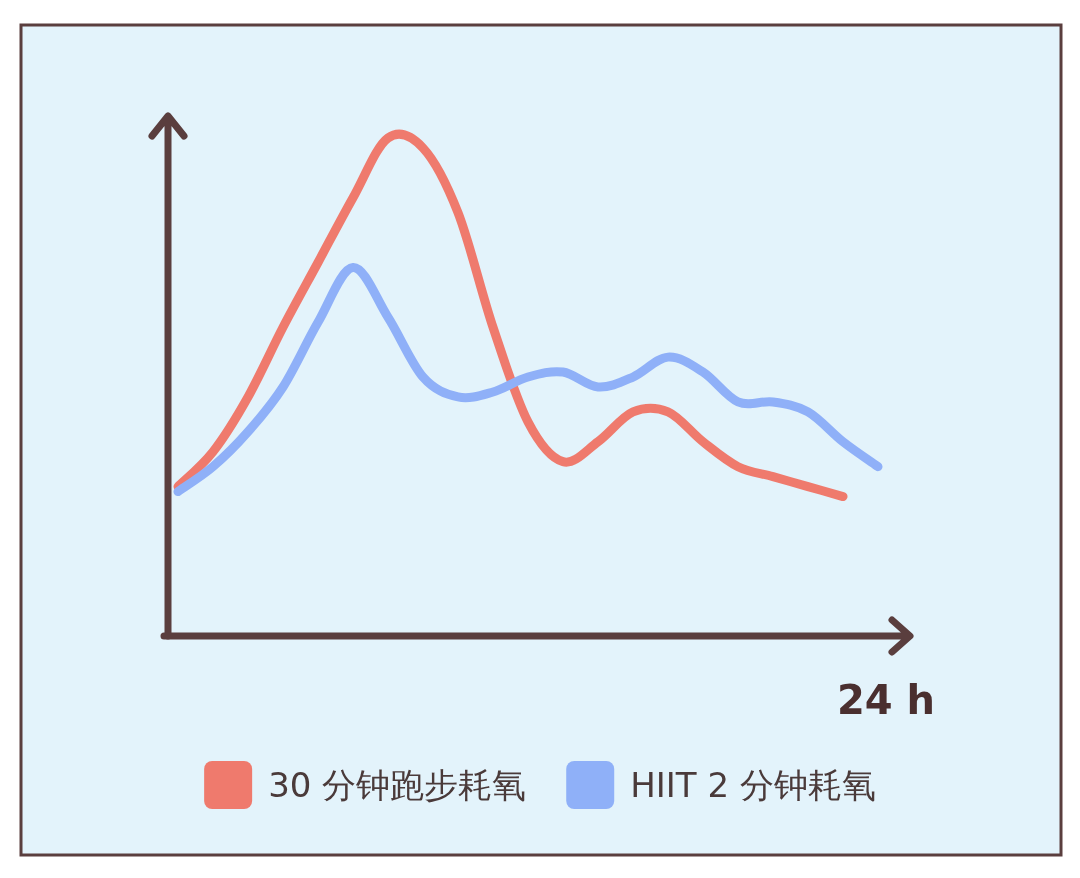  Describe the element at coordinates (753, 785) in the screenshot. I see `legend-label: HIIT 2 分钟耗氧` at that location.